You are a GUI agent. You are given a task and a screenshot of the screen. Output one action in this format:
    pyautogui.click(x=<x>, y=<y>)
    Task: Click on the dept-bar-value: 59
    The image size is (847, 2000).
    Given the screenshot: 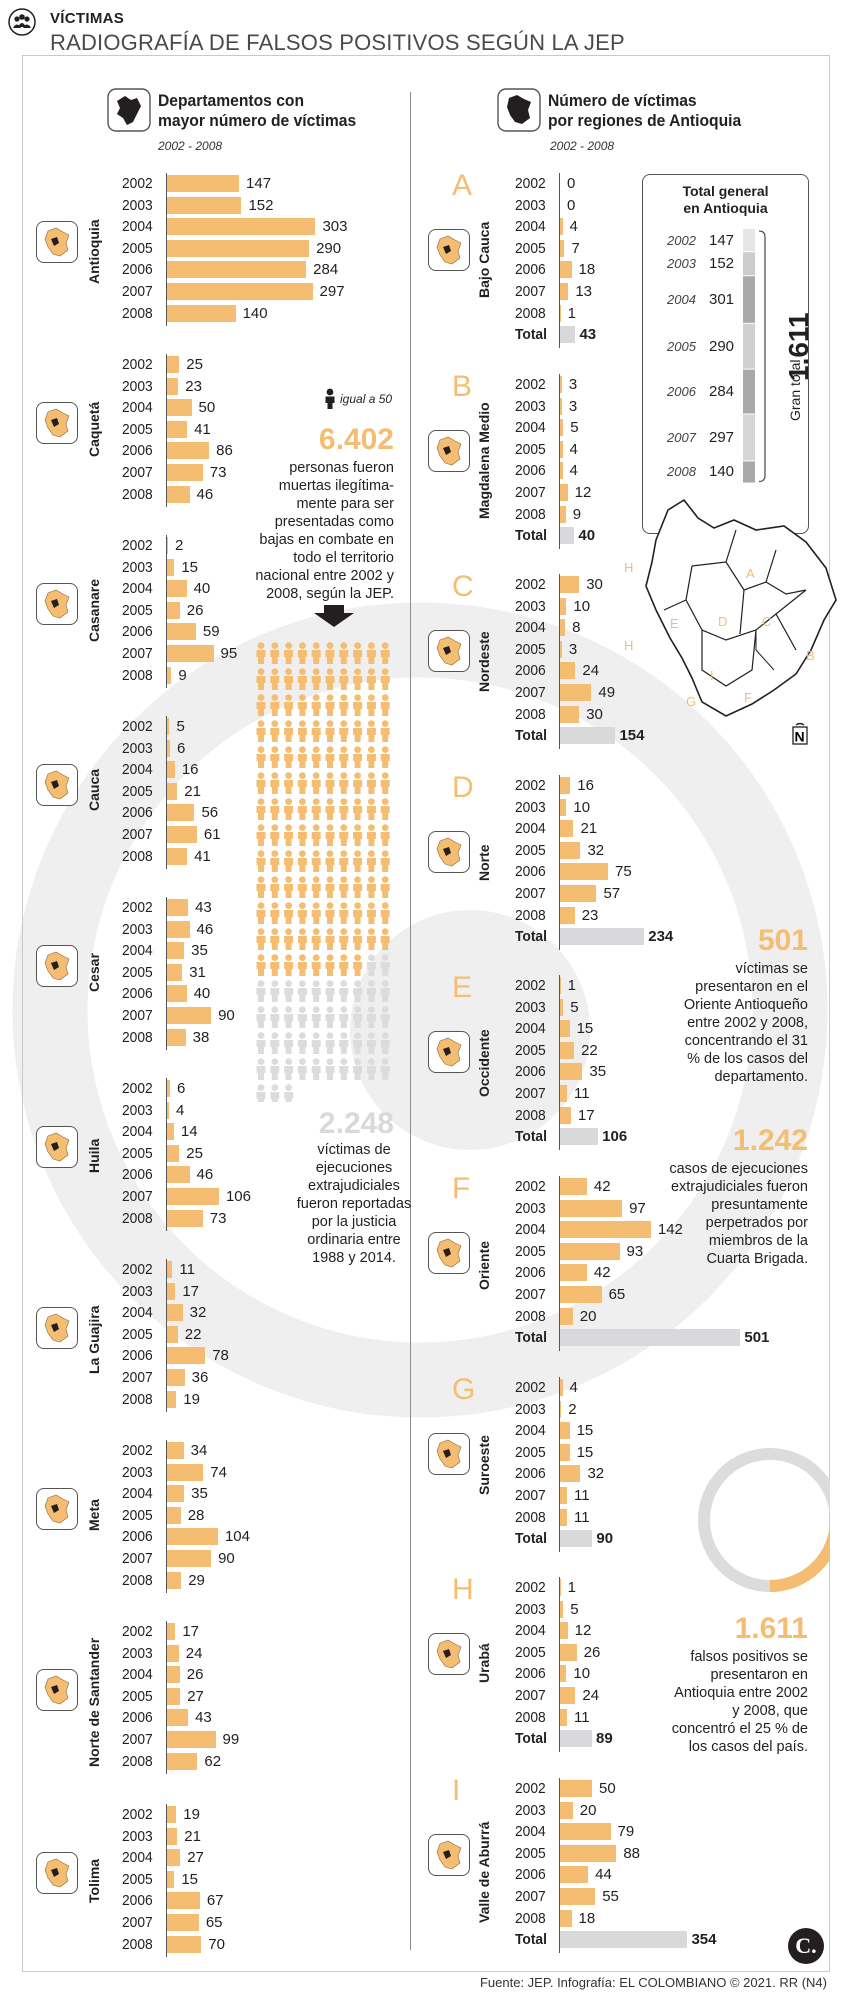 What is the action you would take?
    pyautogui.click(x=211, y=632)
    